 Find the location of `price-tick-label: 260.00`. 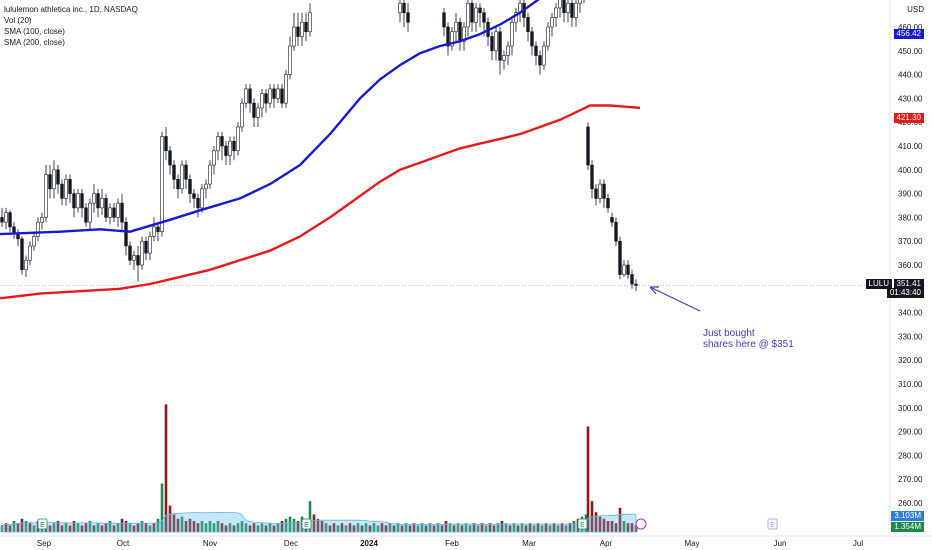

price-tick-label: 260.00 is located at coordinates (910, 503).